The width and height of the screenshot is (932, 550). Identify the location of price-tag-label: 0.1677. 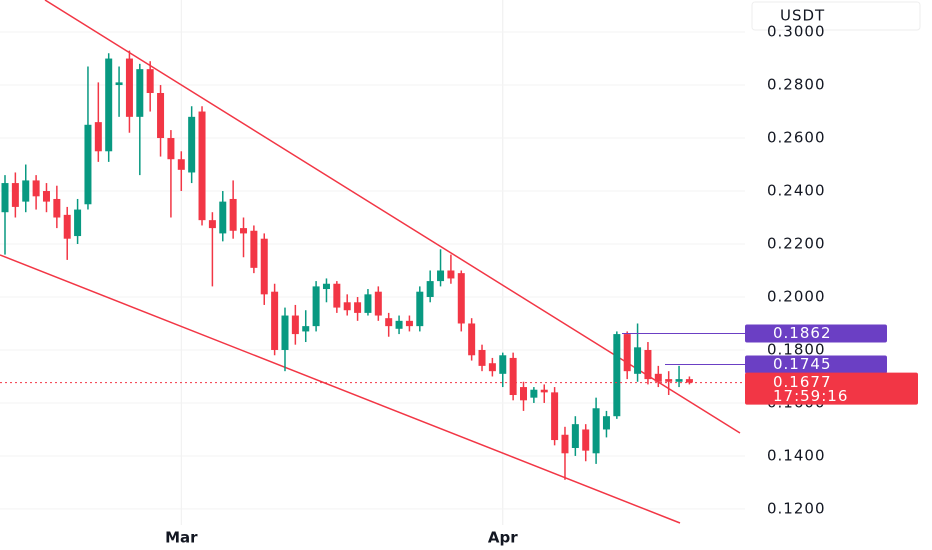
(802, 382).